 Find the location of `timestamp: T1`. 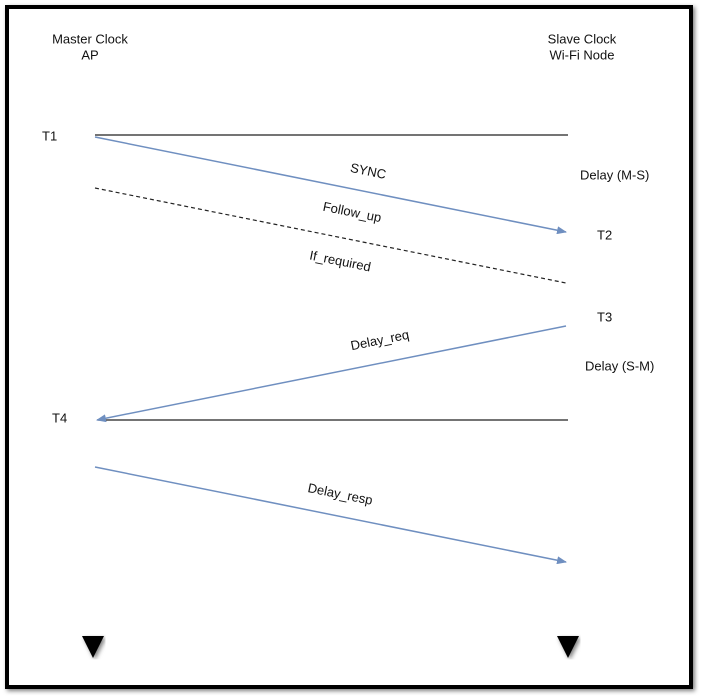

timestamp: T1 is located at coordinates (49, 135).